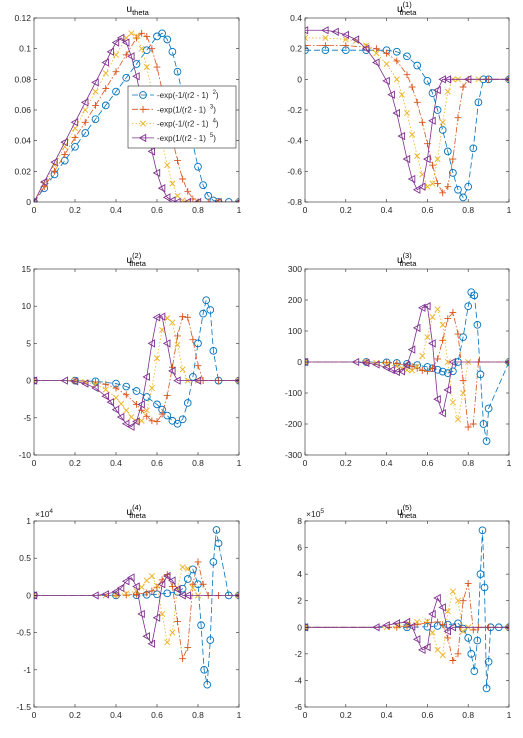  I want to click on x-tick-label: 0.4, so click(116, 463).